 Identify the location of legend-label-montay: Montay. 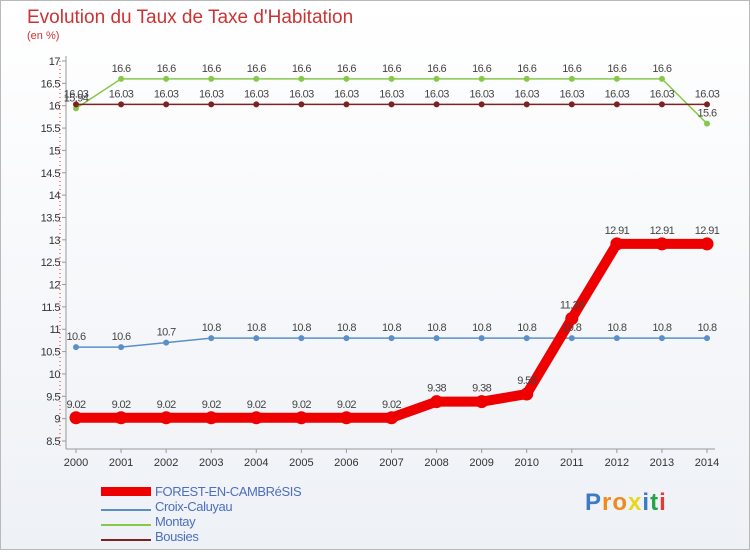
(175, 521).